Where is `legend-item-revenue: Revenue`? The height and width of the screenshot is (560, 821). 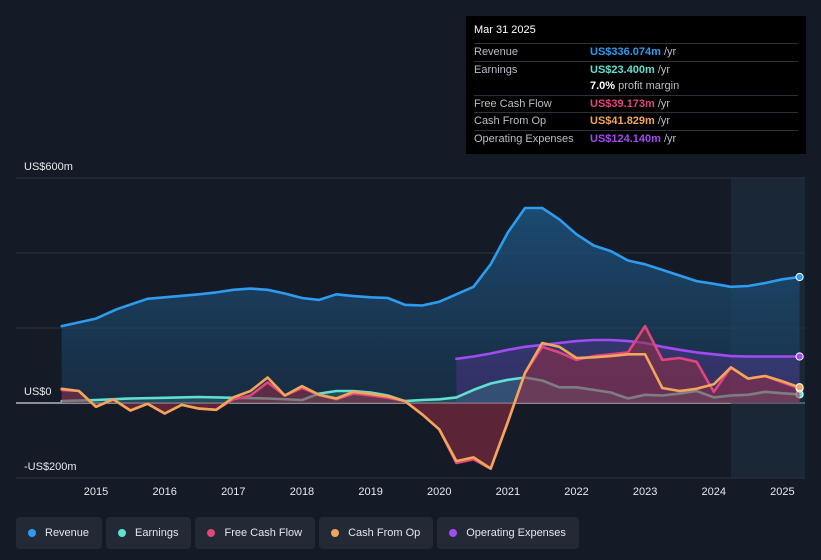
legend-item-revenue: Revenue is located at coordinates (59, 533).